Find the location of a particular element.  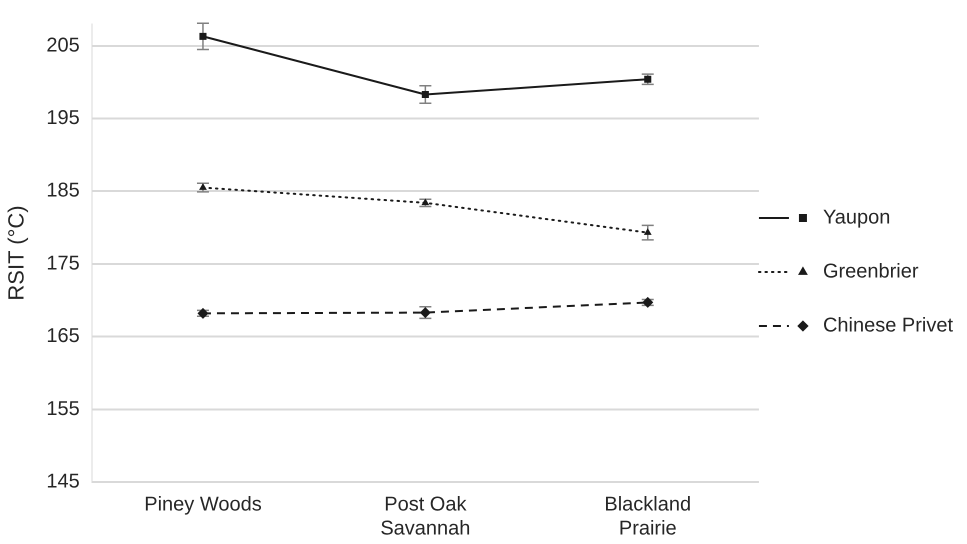

category-label: Savannah is located at coordinates (425, 529).